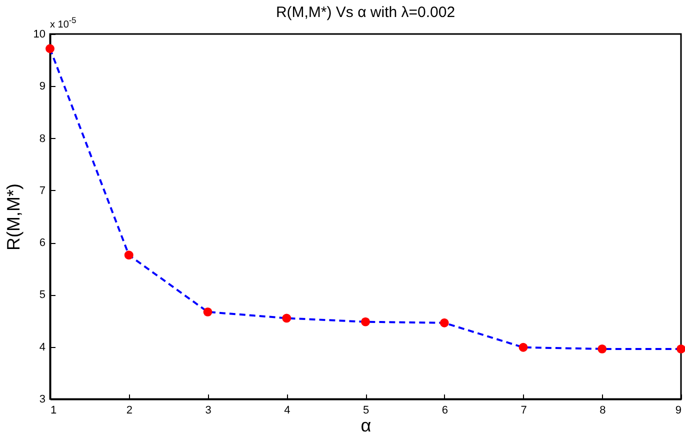 This screenshot has height=434, width=685. Describe the element at coordinates (42, 138) in the screenshot. I see `y-tick-label: 8` at that location.